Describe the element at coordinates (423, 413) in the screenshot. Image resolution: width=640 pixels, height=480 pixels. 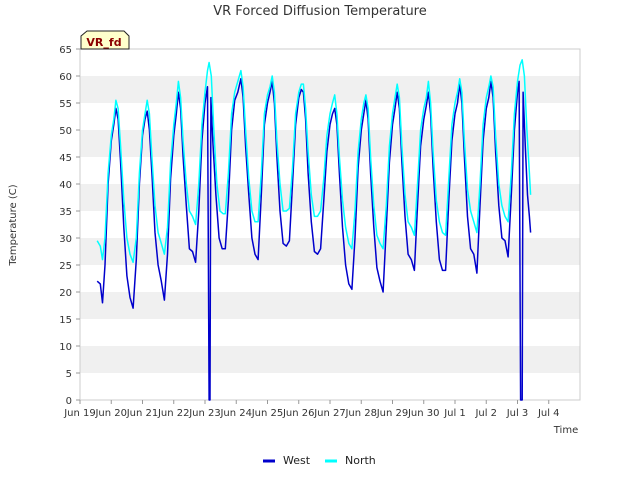
I see `x-tick-label: Jun 30` at that location.